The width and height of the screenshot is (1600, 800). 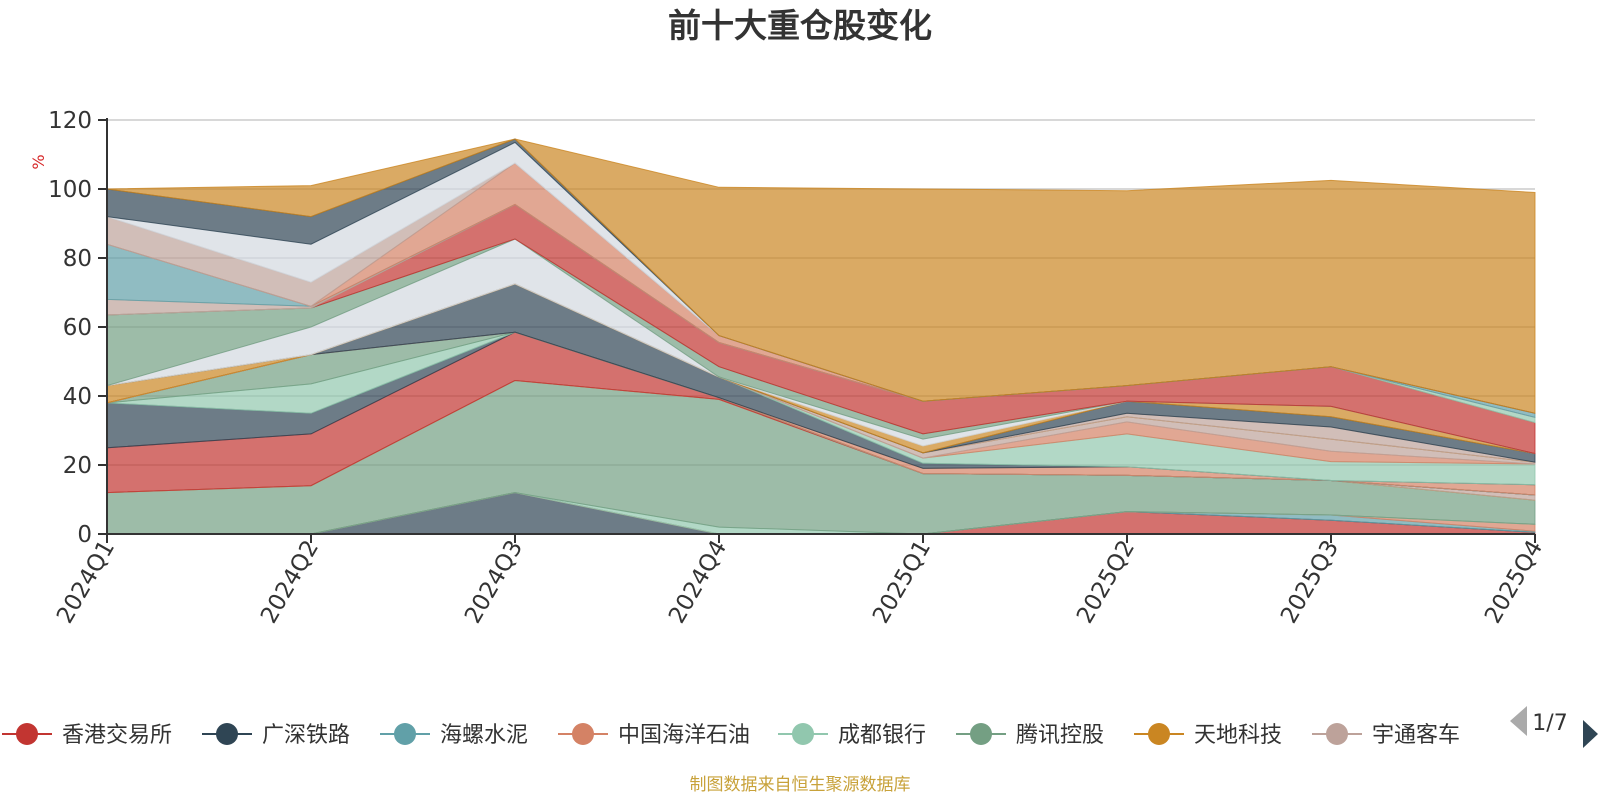 What do you see at coordinates (684, 735) in the screenshot?
I see `legend-label: 中国海洋石油` at bounding box center [684, 735].